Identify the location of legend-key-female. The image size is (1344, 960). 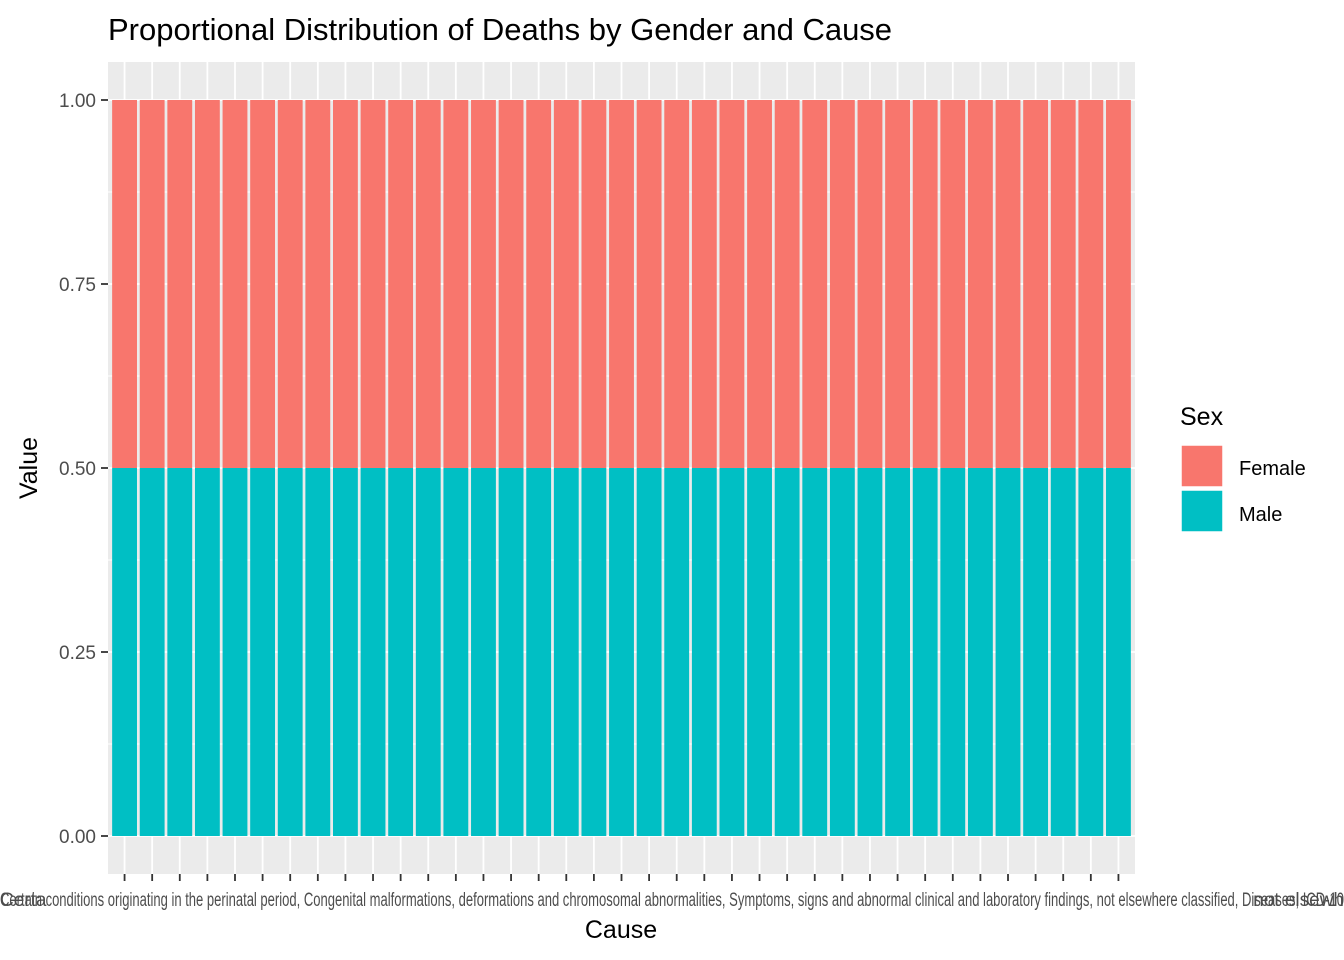
(1202, 466).